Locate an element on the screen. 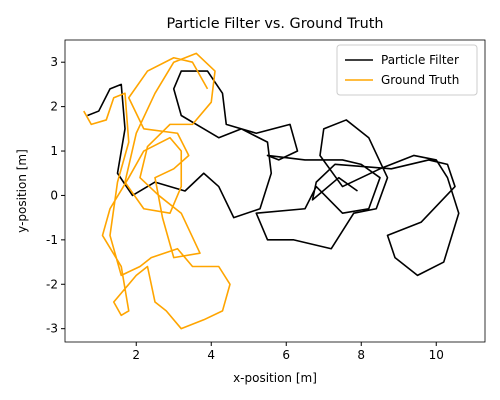  y-tick-label: 3 is located at coordinates (54, 62).